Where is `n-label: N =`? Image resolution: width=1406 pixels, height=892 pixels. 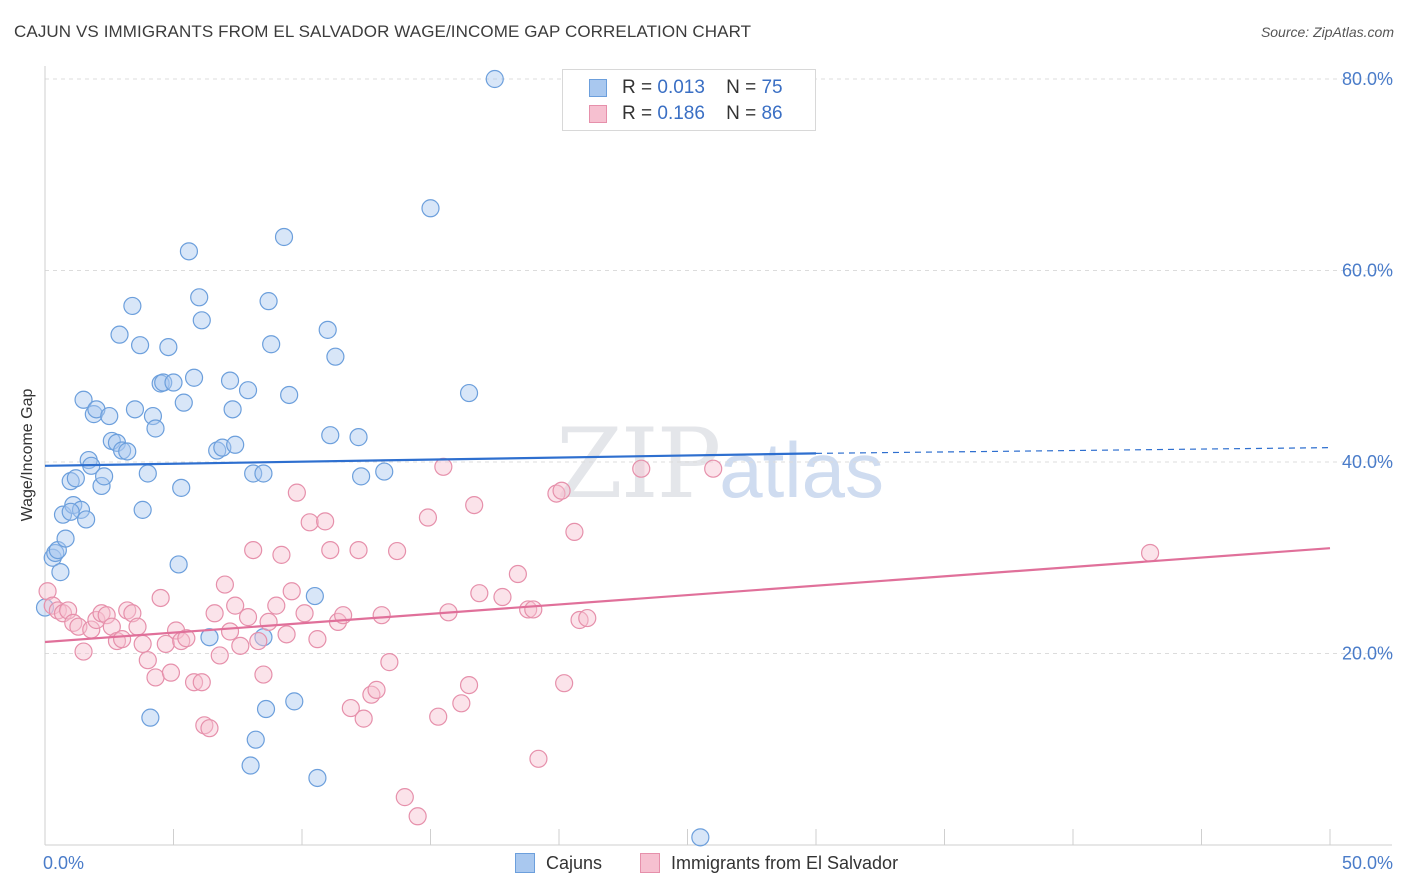
n-label: N = is located at coordinates (741, 87).